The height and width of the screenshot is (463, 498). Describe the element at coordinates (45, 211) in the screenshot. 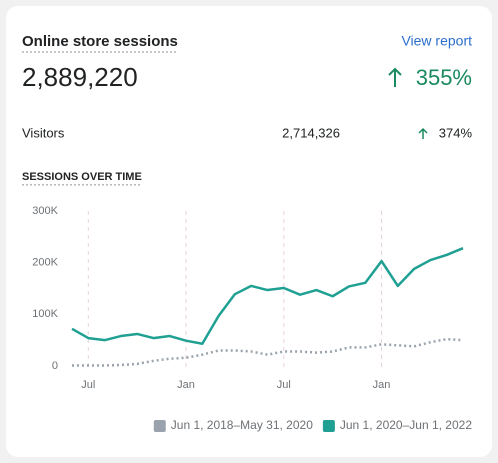

I see `y-tick-label: 300K` at that location.